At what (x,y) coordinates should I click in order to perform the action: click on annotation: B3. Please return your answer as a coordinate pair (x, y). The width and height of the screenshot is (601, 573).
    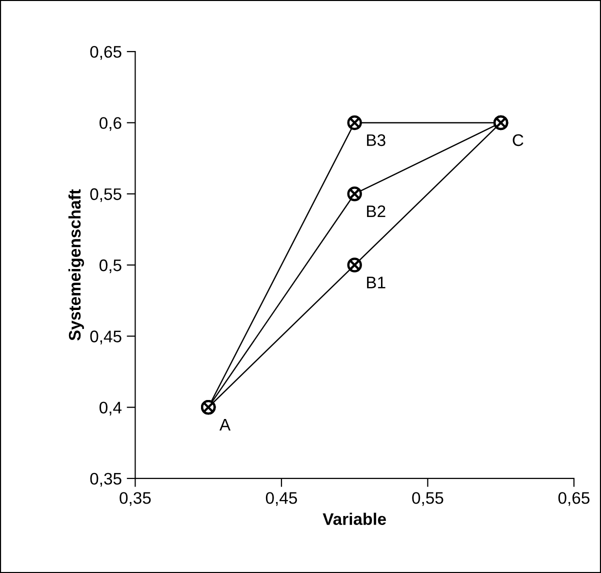
    Looking at the image, I should click on (376, 140).